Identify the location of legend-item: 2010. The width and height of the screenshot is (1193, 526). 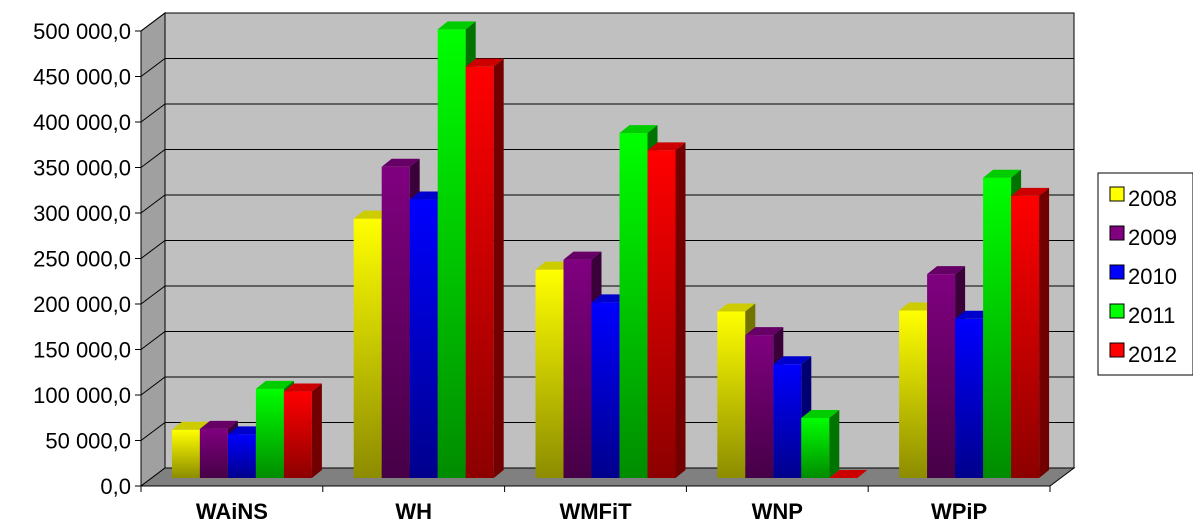
(1143, 276).